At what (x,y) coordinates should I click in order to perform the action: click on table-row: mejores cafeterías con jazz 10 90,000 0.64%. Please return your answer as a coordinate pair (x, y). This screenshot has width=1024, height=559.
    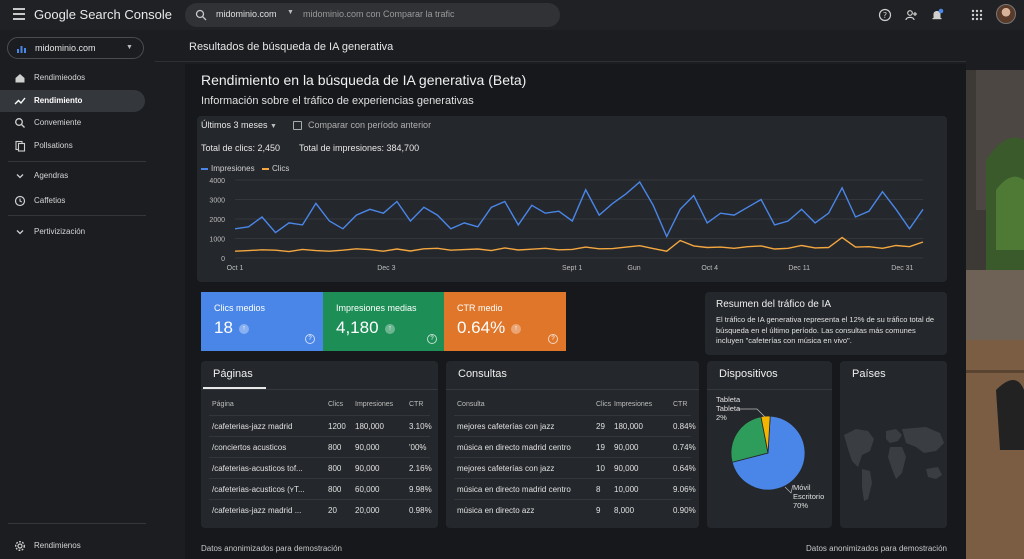
    Looking at the image, I should click on (572, 468).